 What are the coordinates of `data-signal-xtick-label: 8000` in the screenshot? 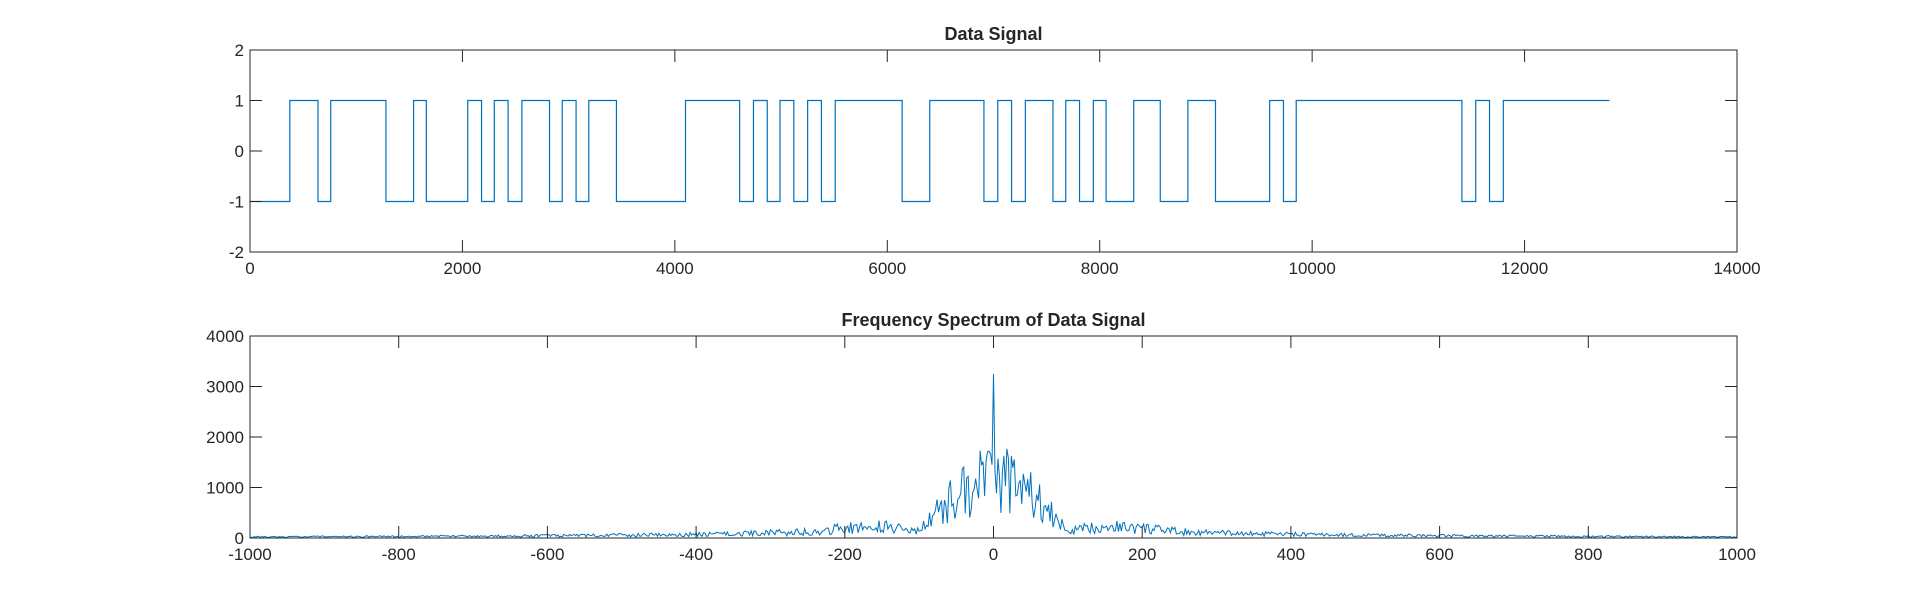 It's located at (1100, 268).